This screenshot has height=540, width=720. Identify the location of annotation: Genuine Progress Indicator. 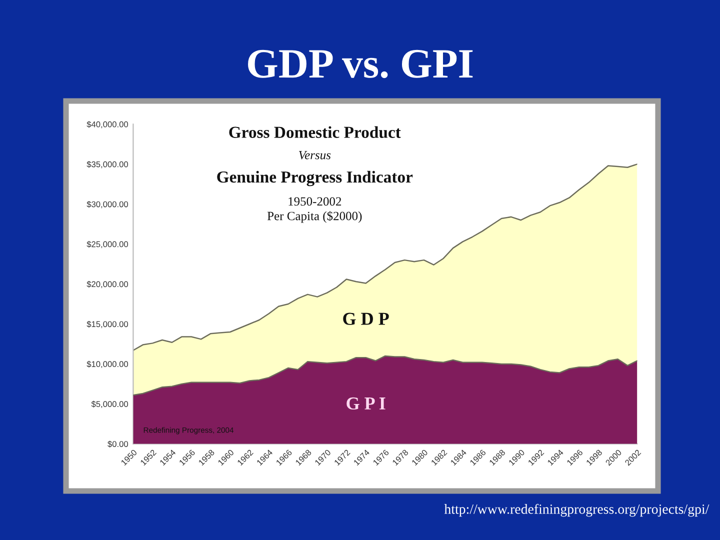
(315, 178).